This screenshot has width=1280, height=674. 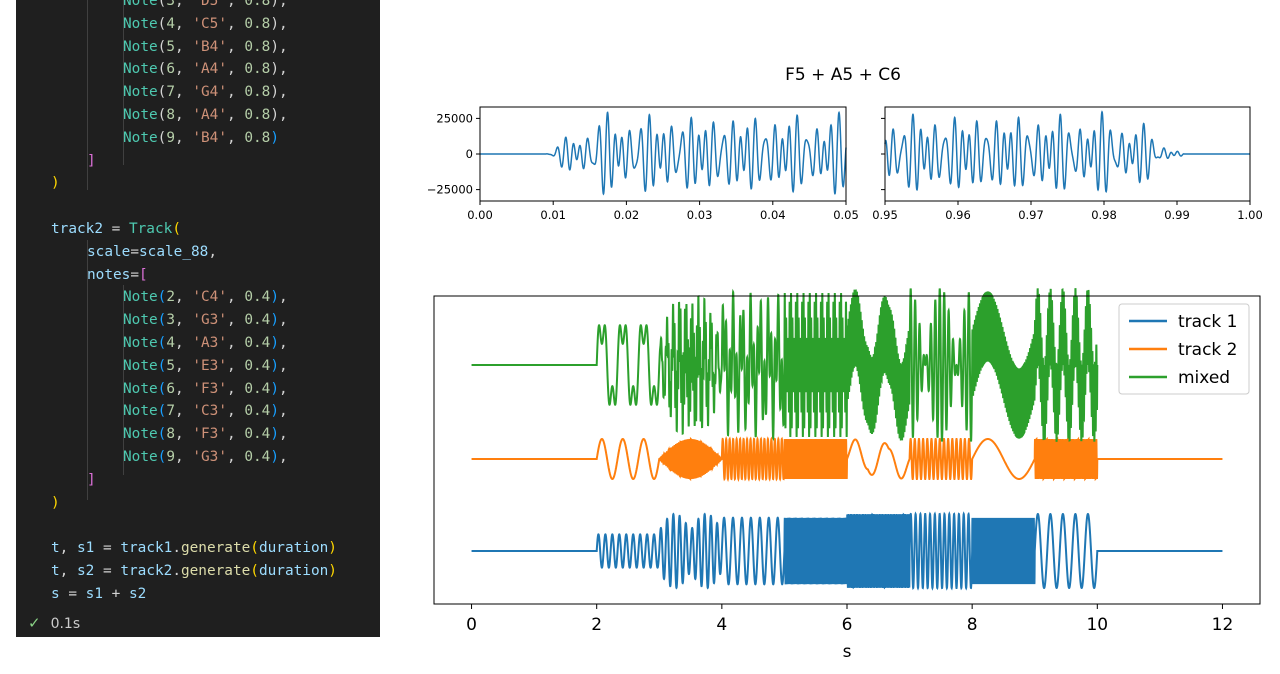 What do you see at coordinates (209, 46) in the screenshot?
I see `code-token: 'B4'` at bounding box center [209, 46].